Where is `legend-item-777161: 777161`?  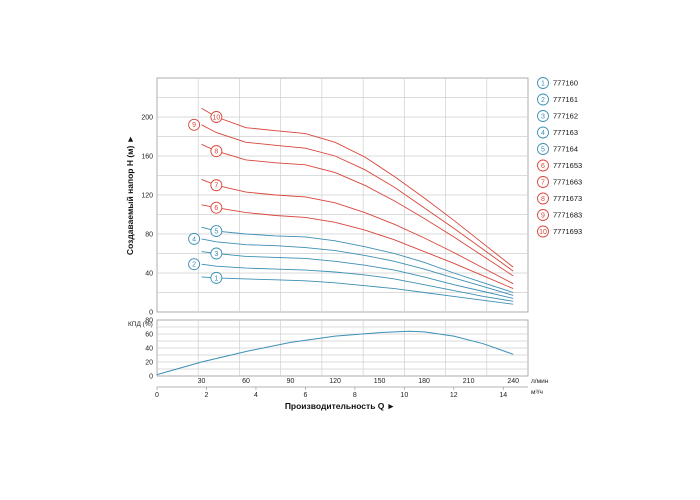 legend-item-777161: 777161 is located at coordinates (565, 99).